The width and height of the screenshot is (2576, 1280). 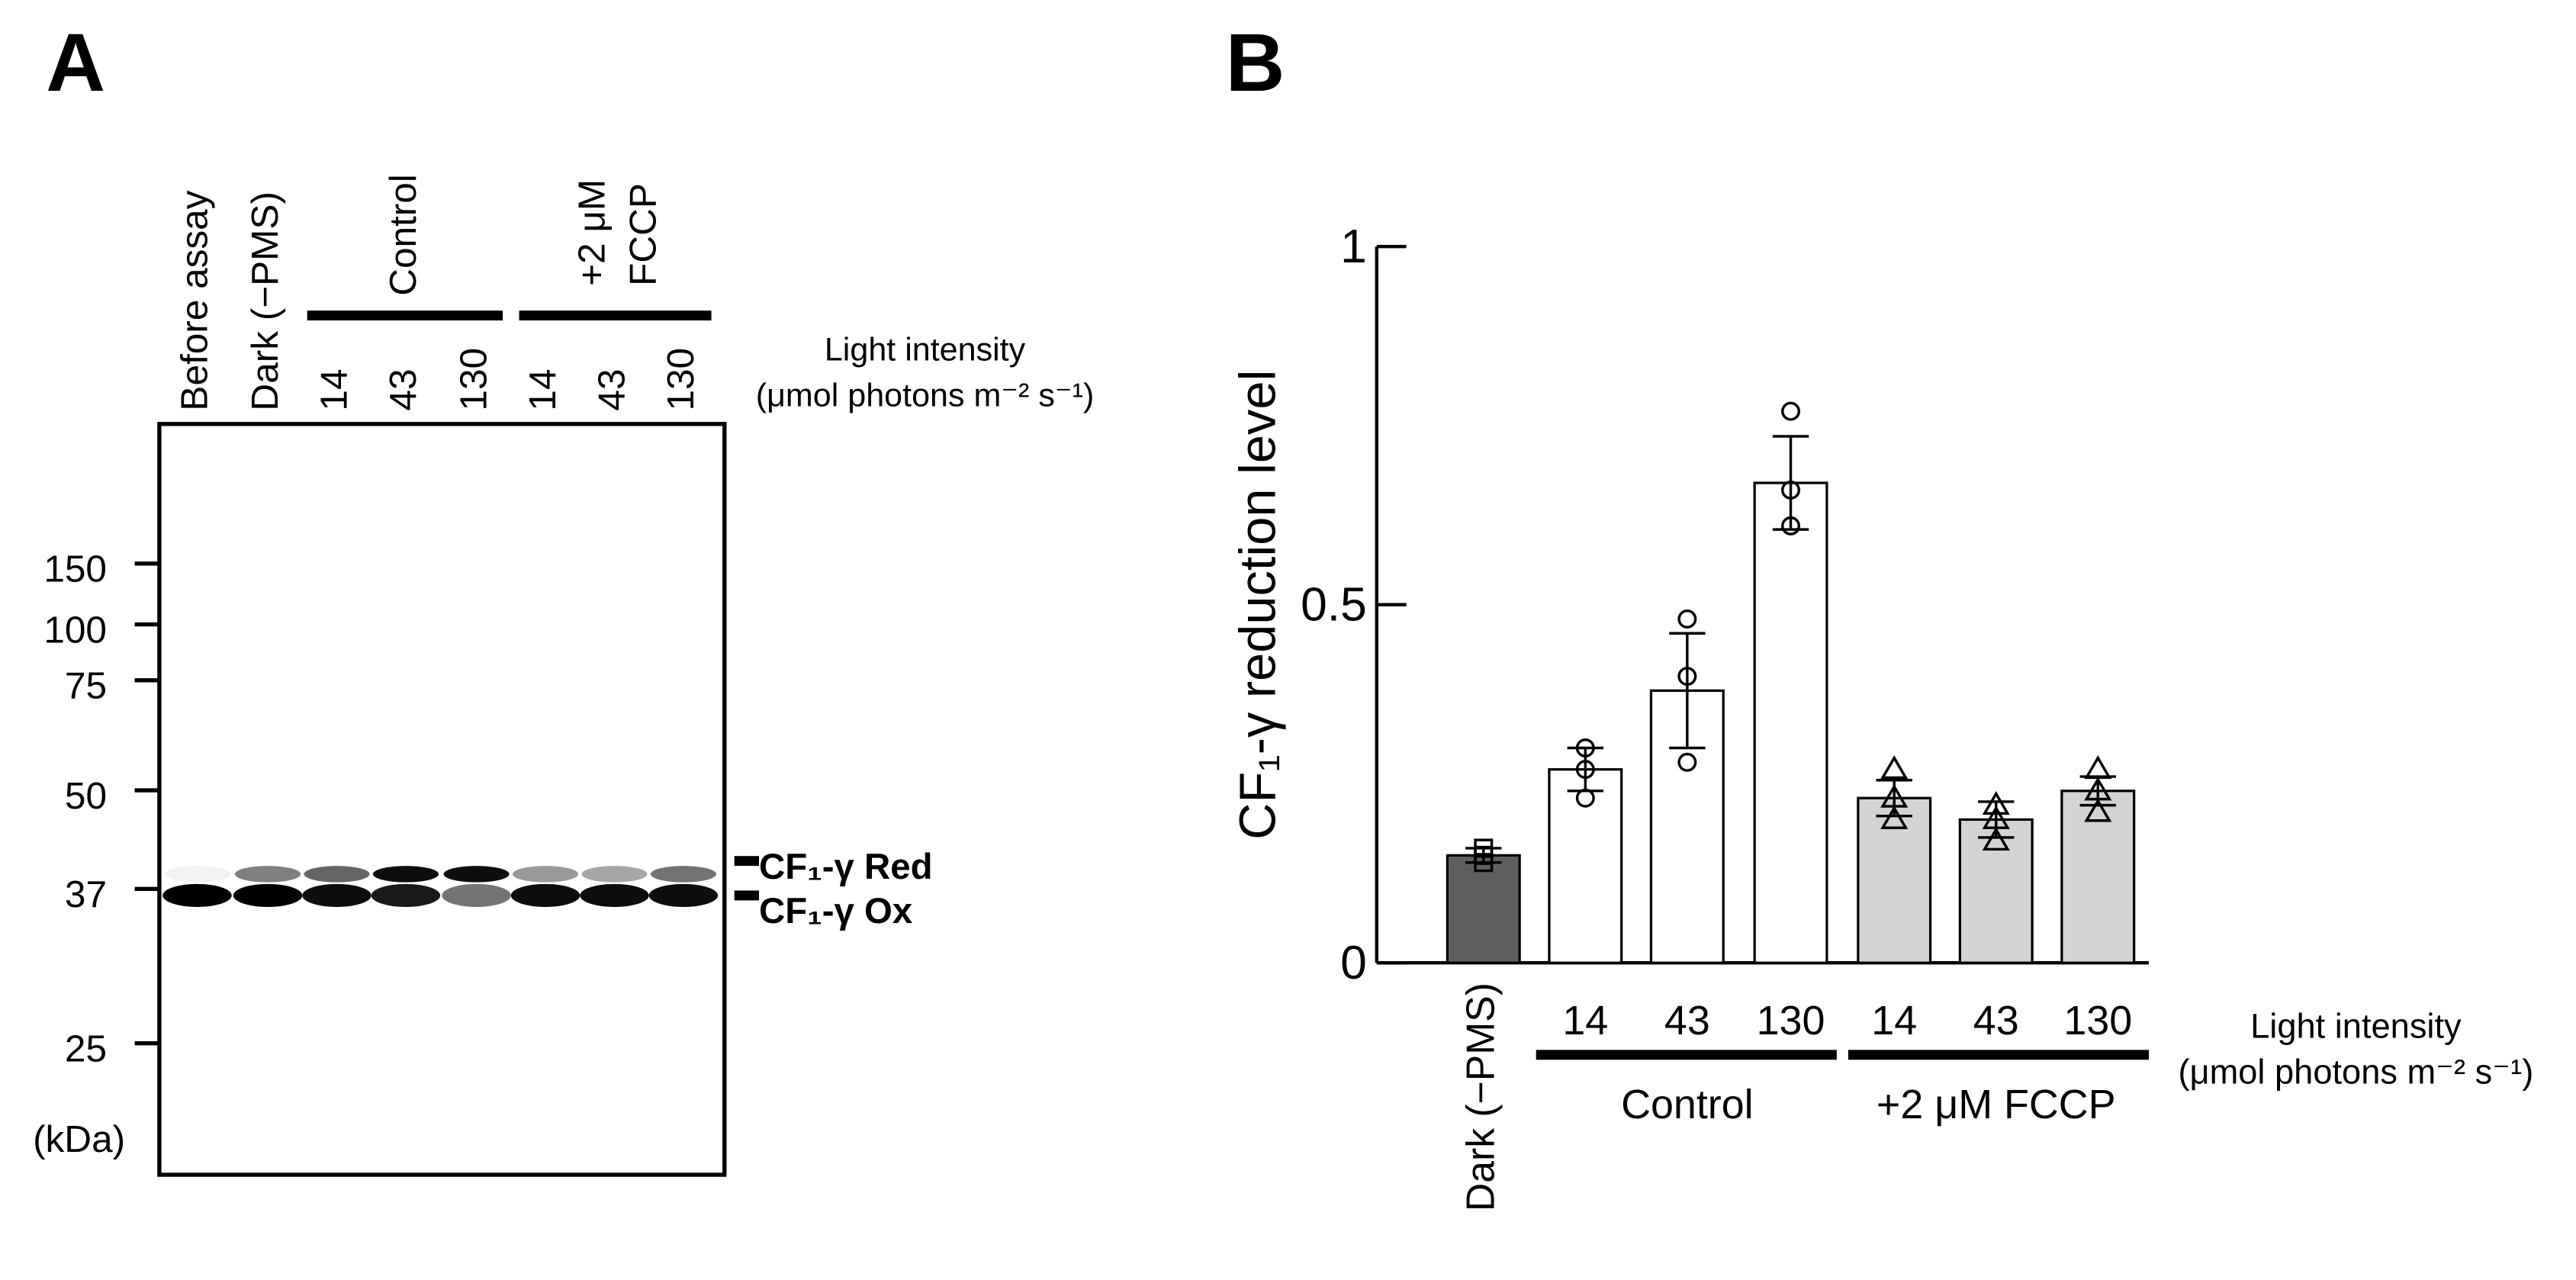 What do you see at coordinates (592, 232) in the screenshot?
I see `group-label: +2 μM` at bounding box center [592, 232].